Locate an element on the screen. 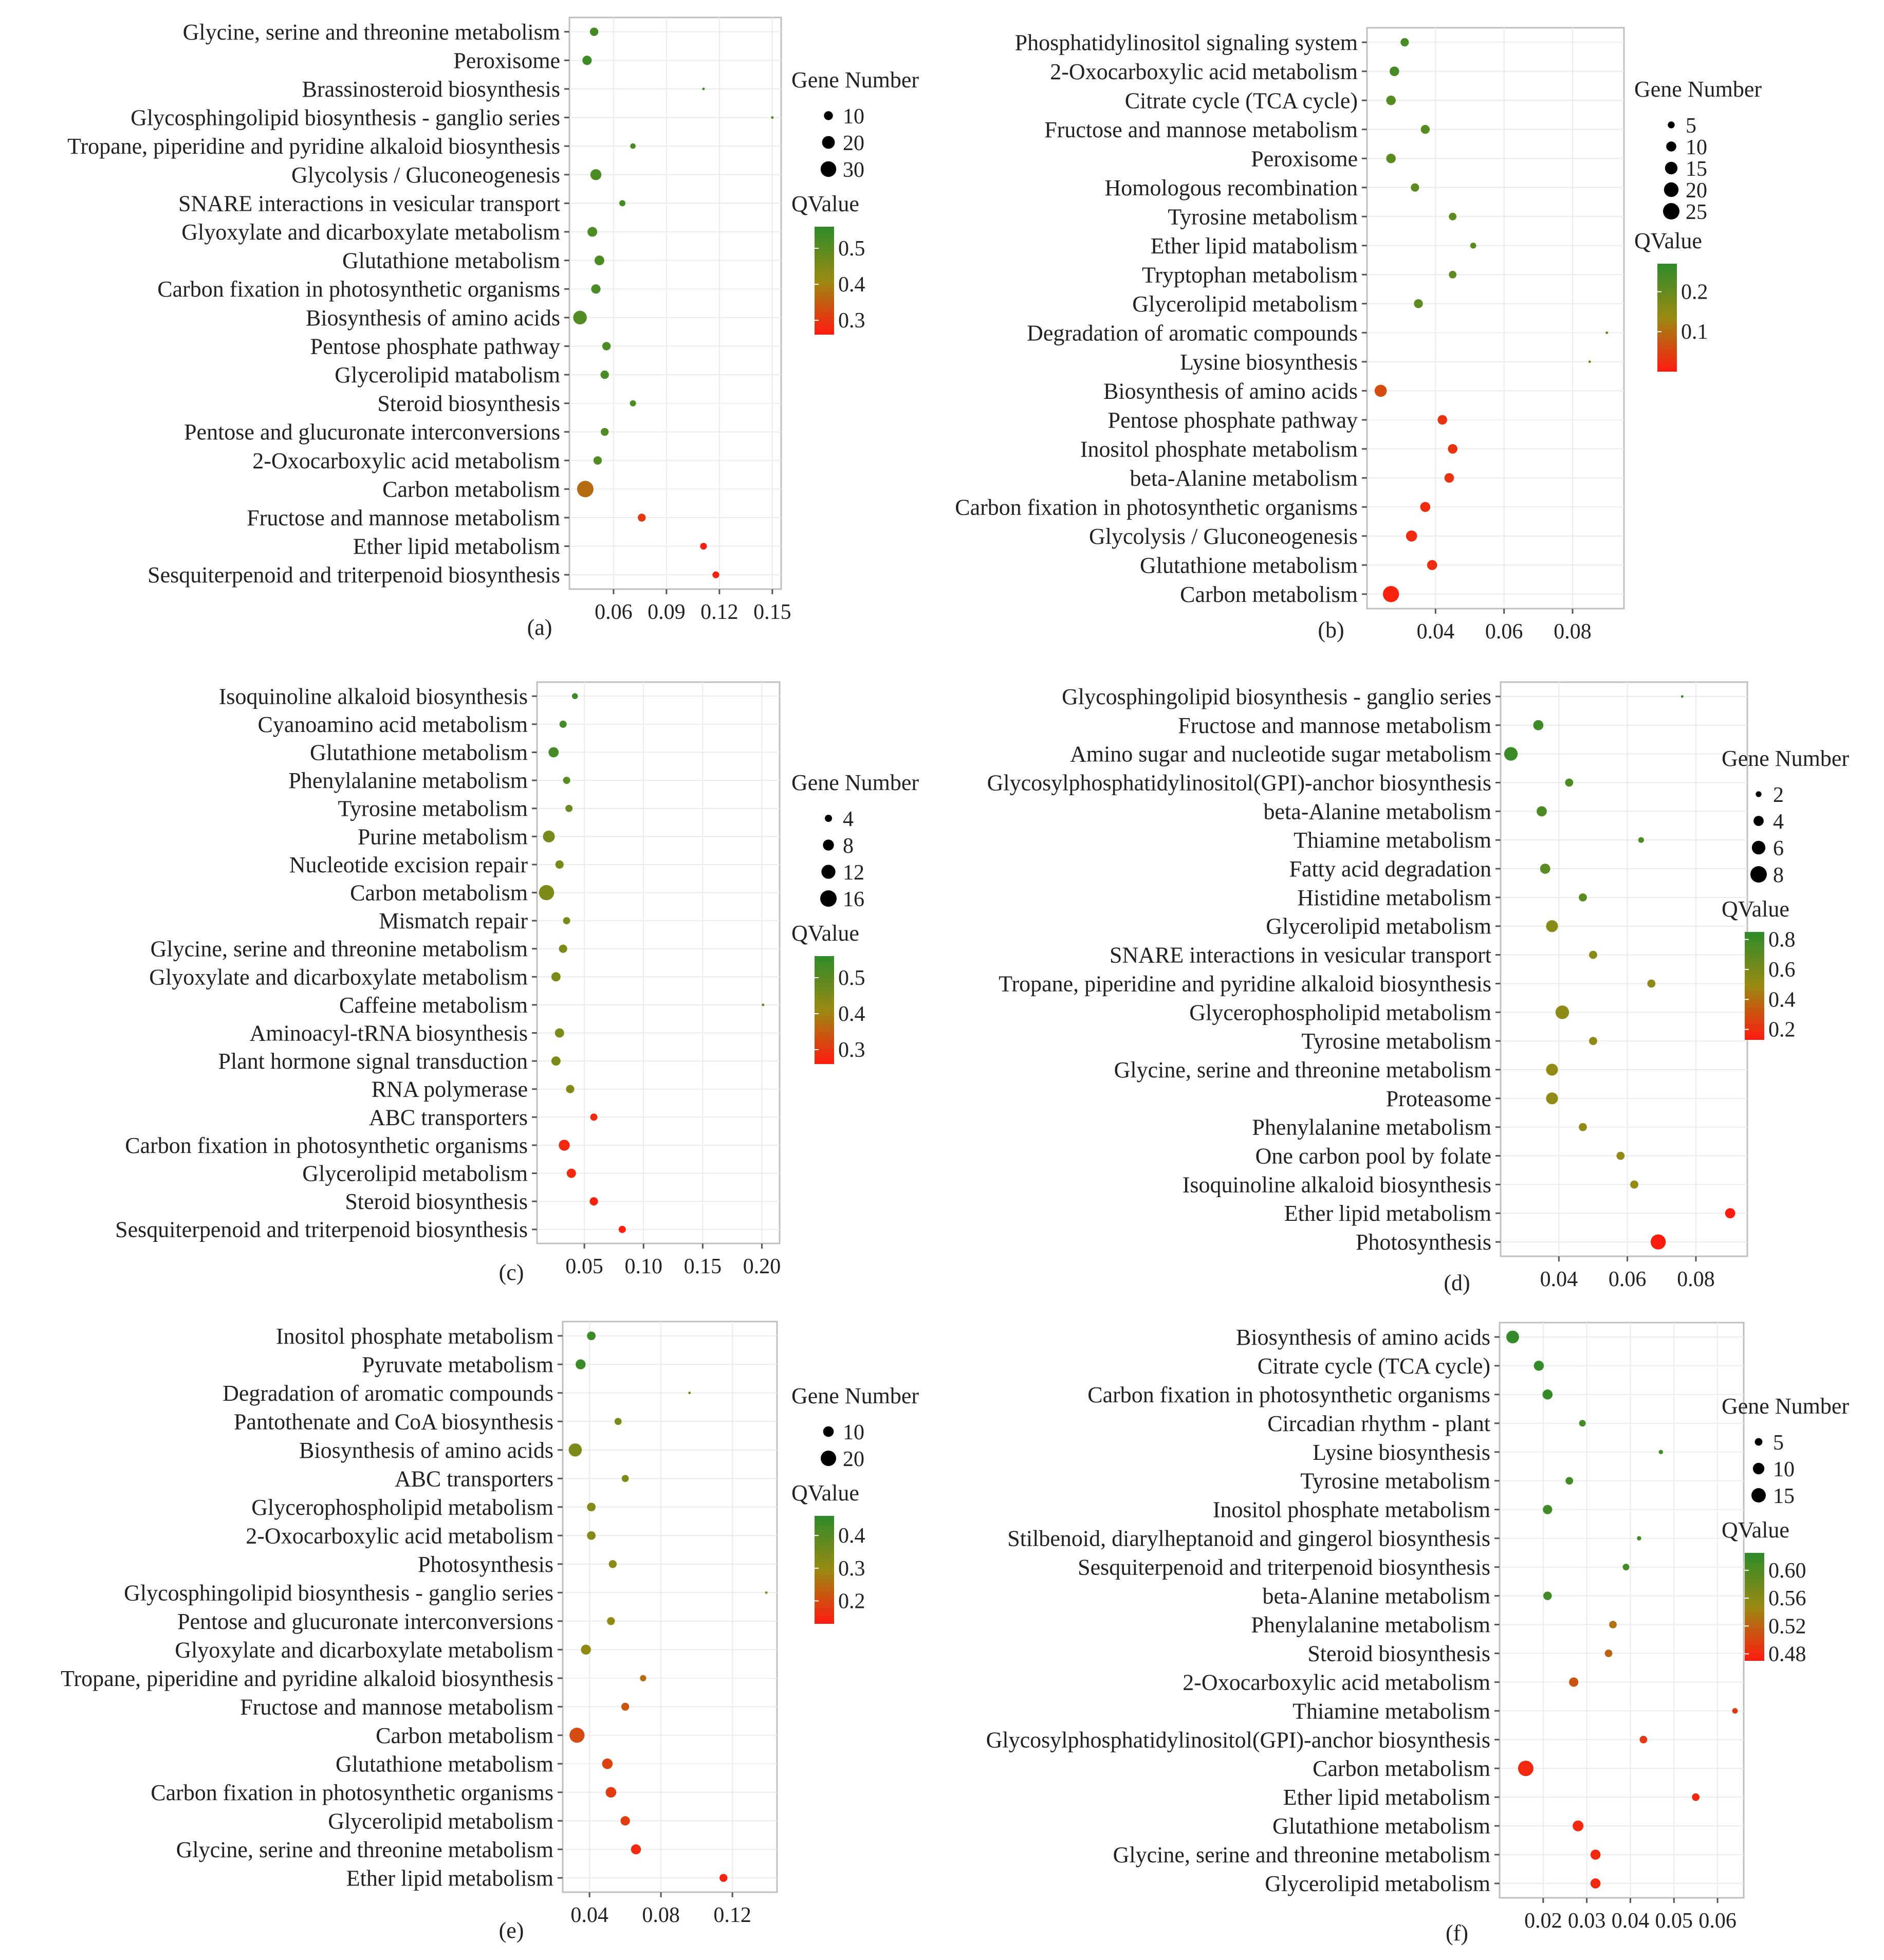  pathway-label: Lysine biosynthesis is located at coordinates (1269, 362).